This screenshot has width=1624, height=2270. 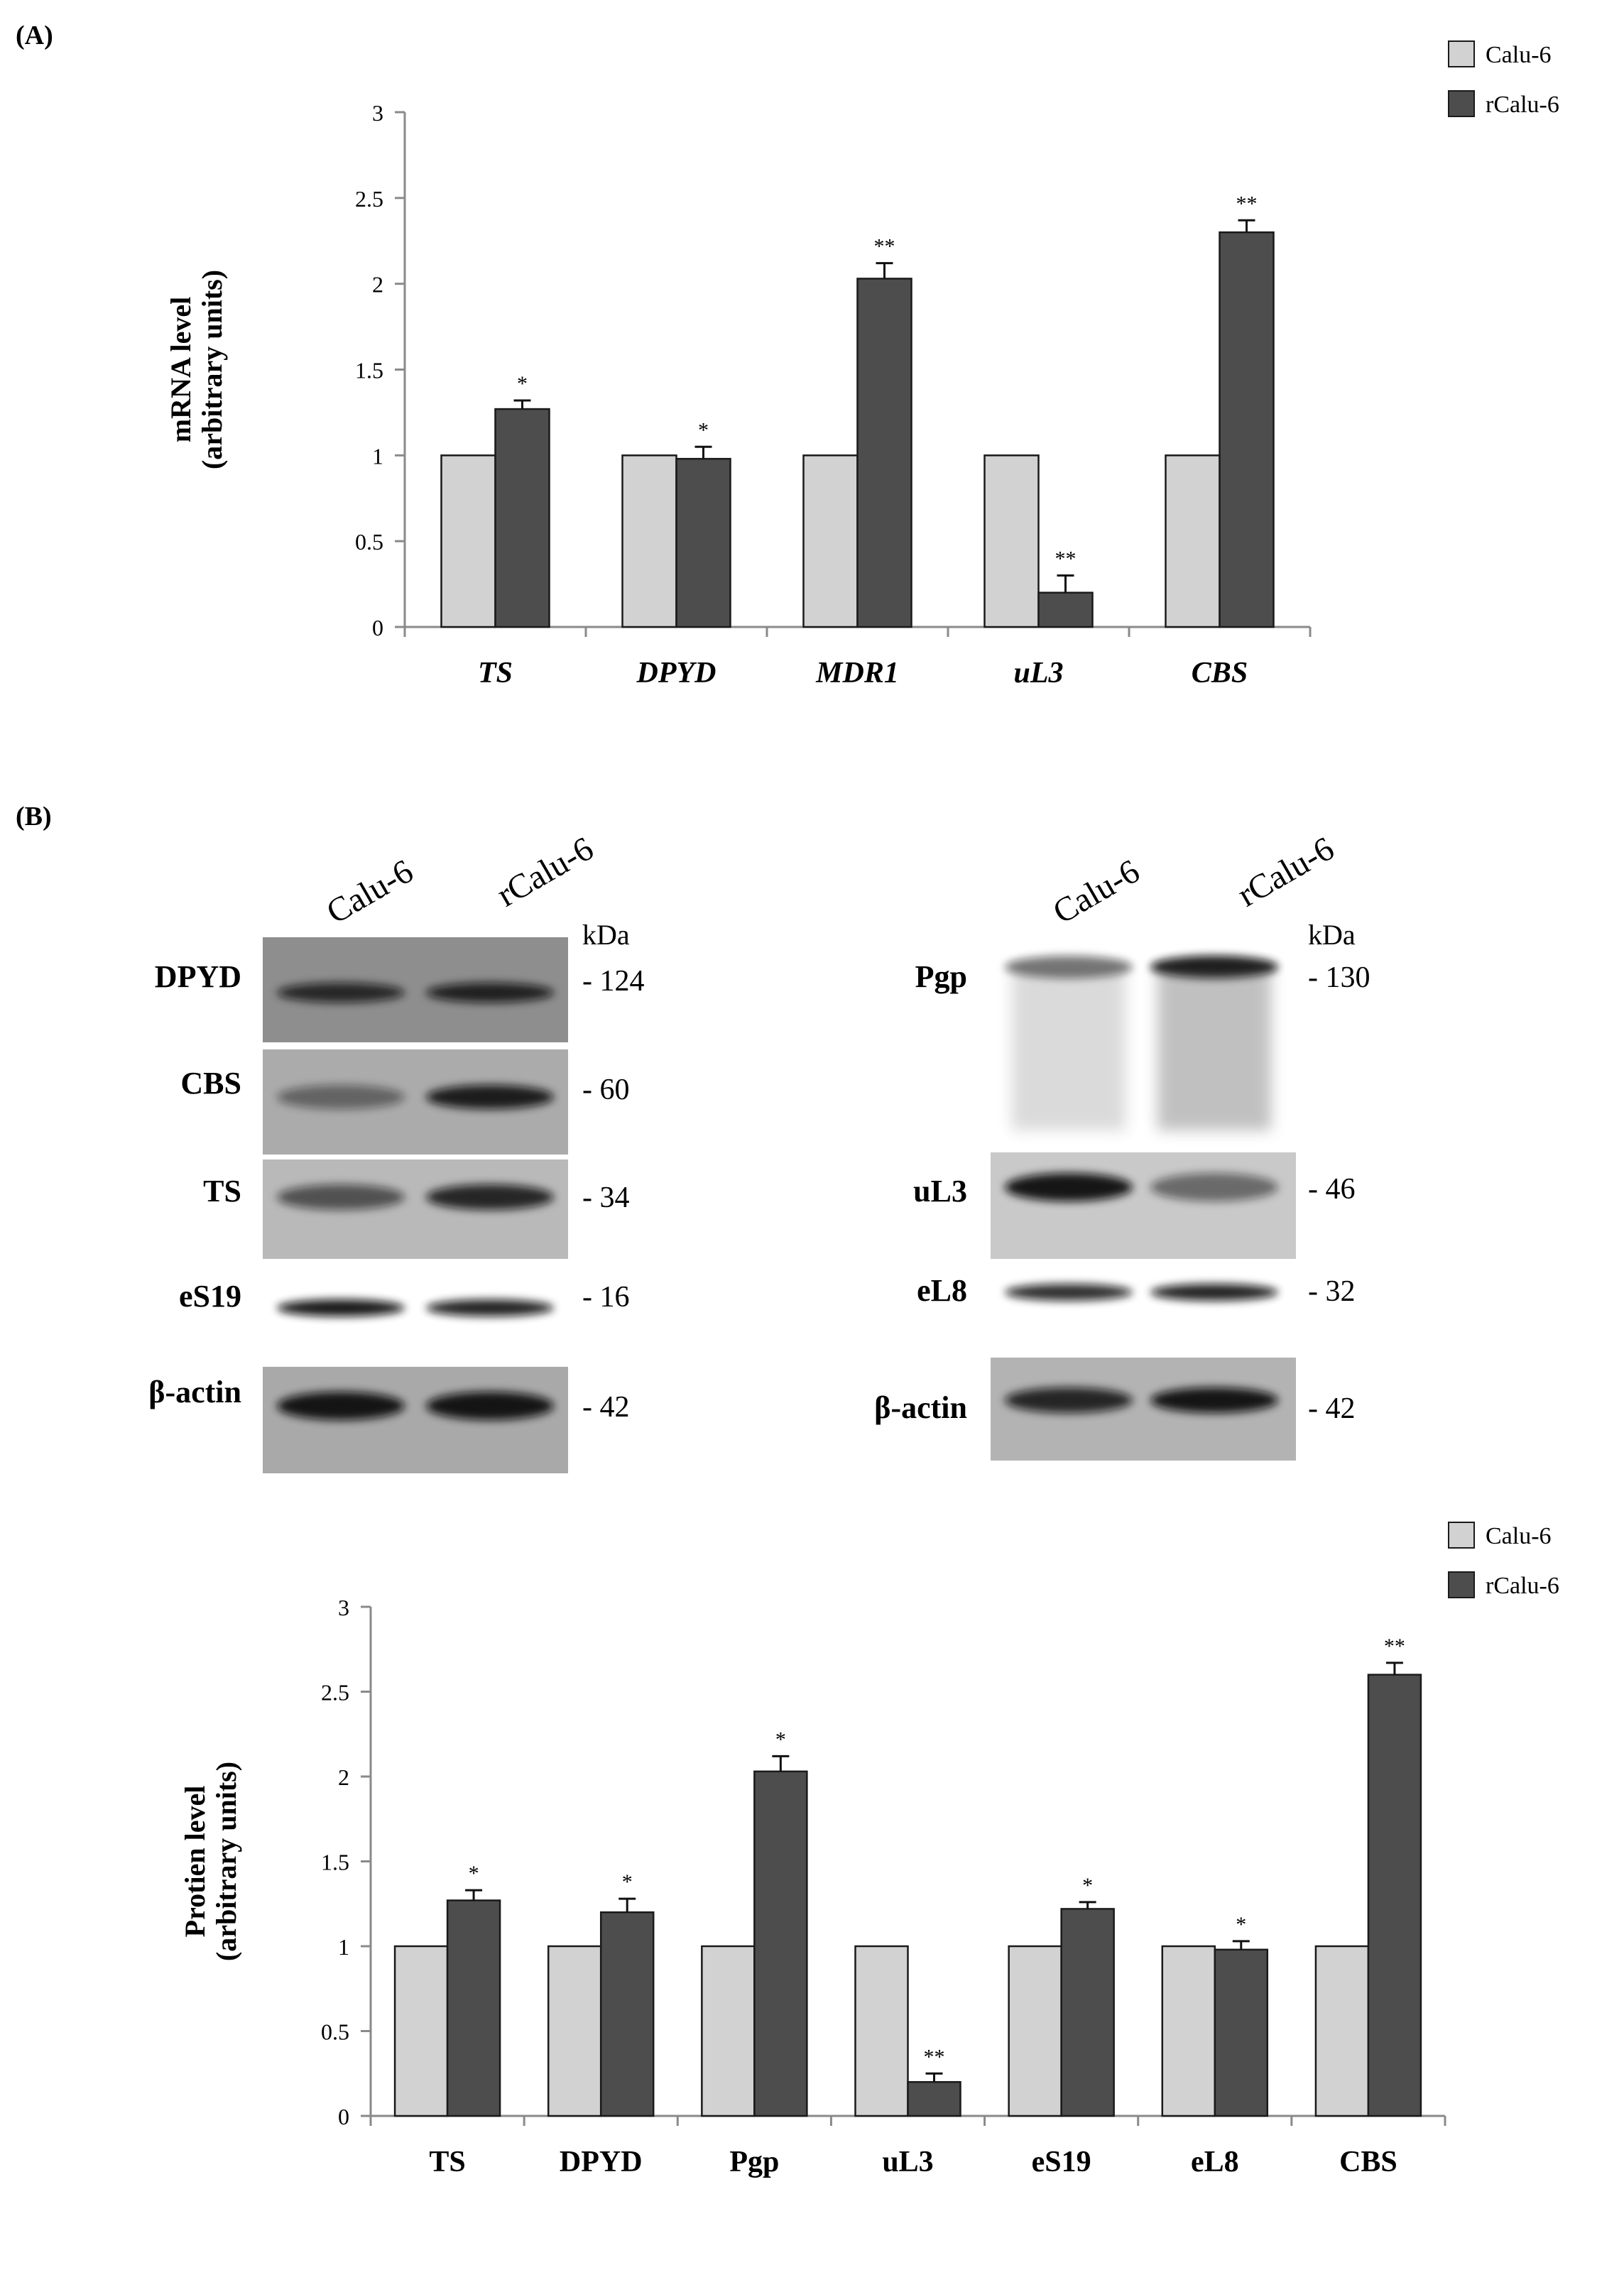 I want to click on y-axis-label: mRNA level(arbitrary units), so click(x=196, y=369).